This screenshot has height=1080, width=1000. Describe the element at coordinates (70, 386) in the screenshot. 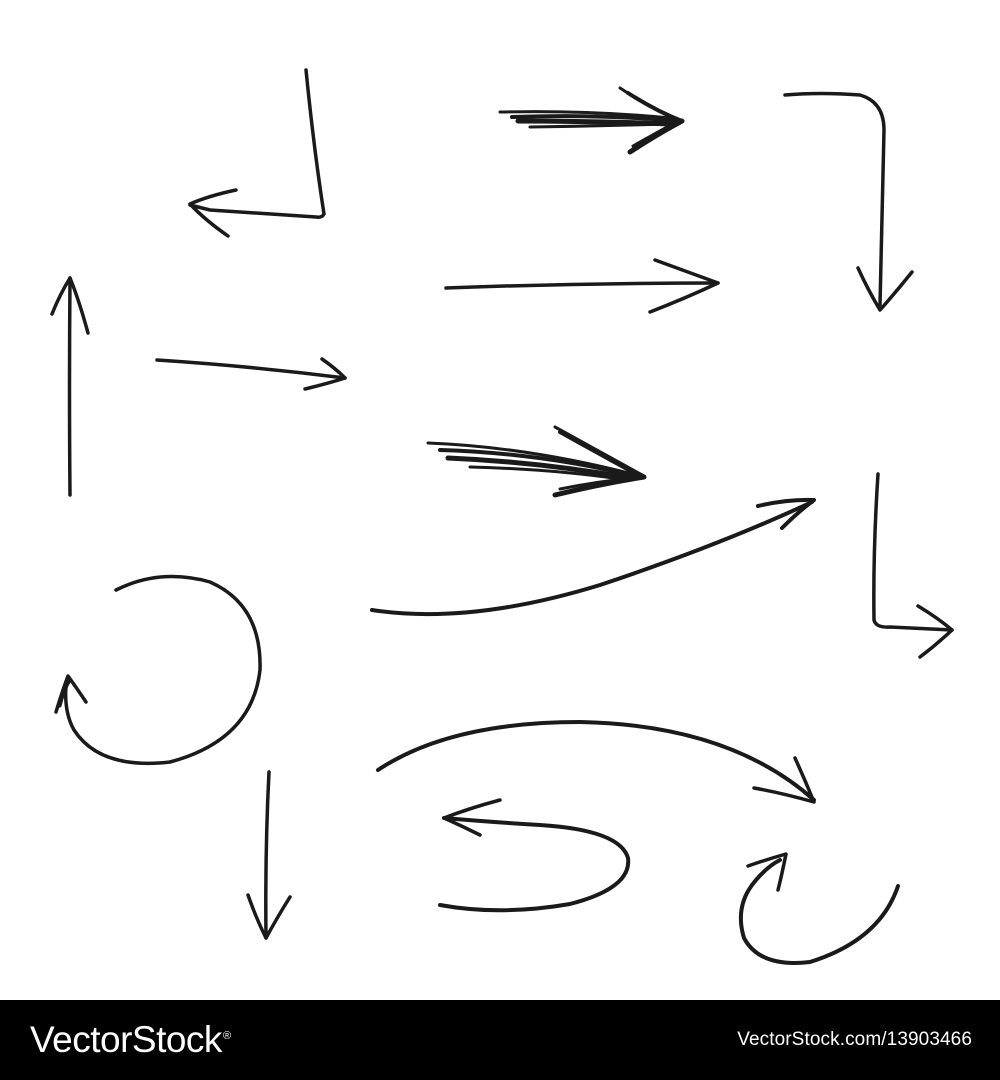

I see `up-arrow-icon` at that location.